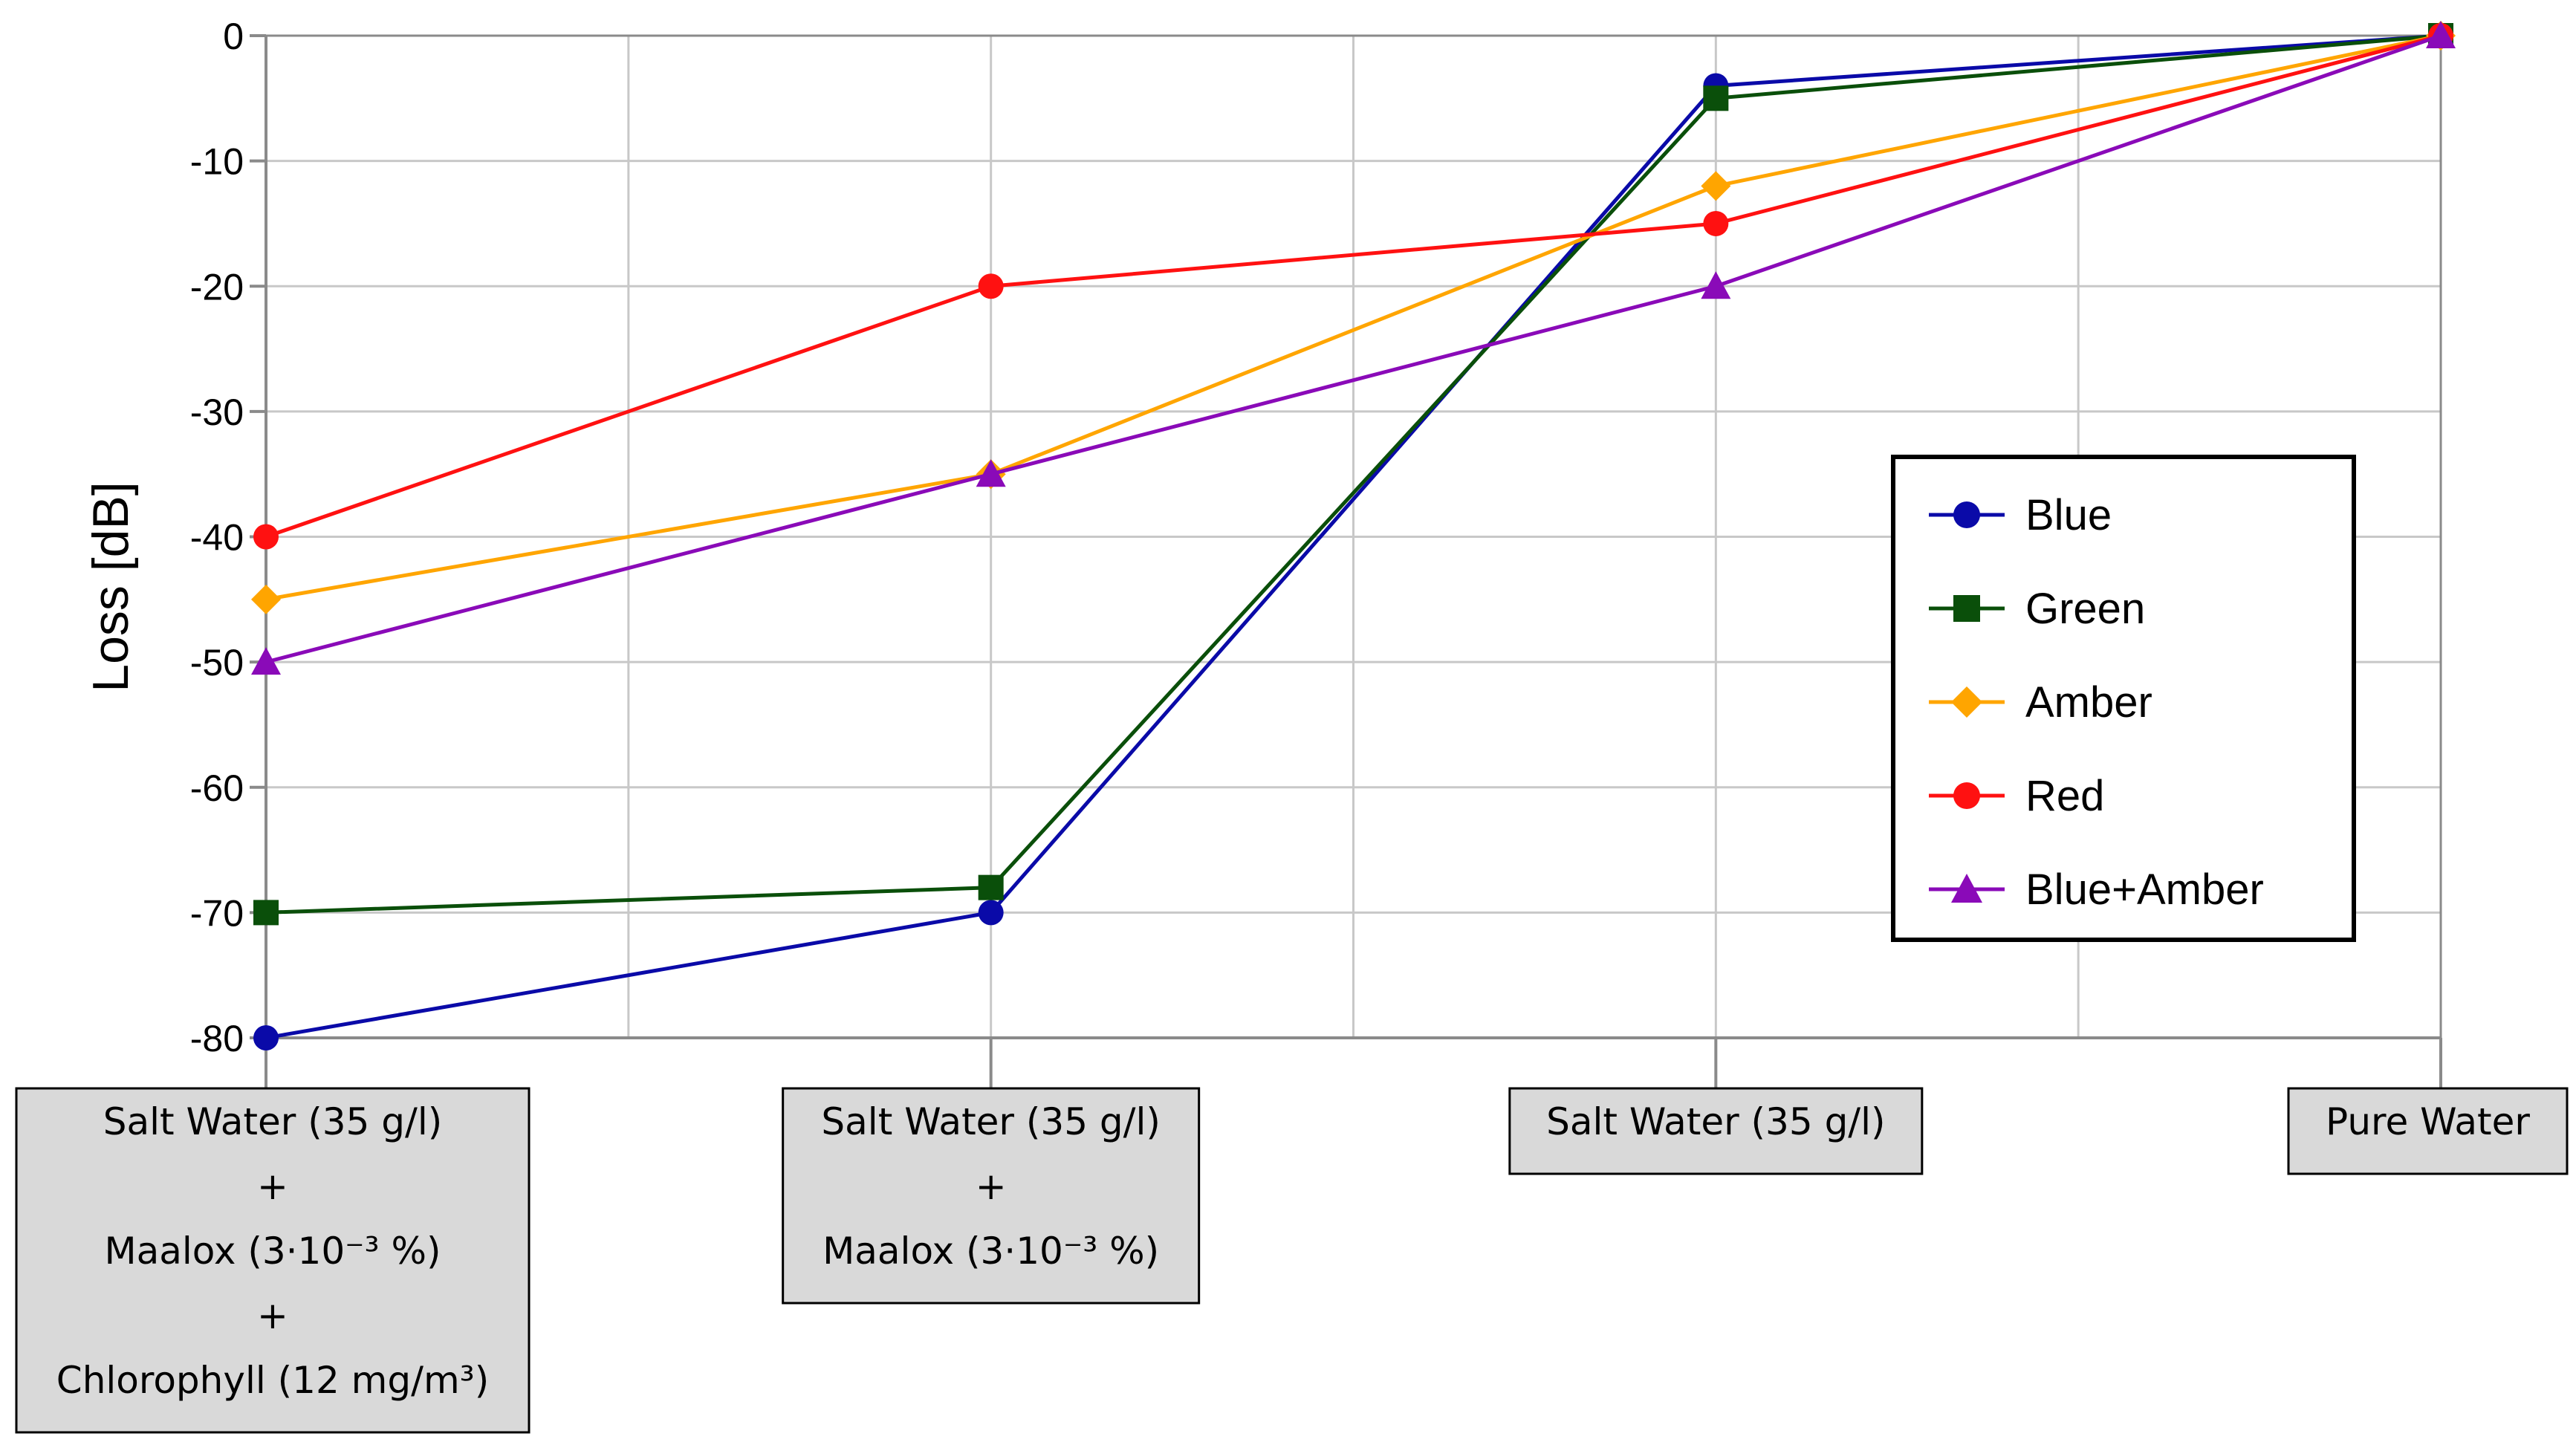 This screenshot has height=1442, width=2576. I want to click on y-tick-label: -70, so click(217, 913).